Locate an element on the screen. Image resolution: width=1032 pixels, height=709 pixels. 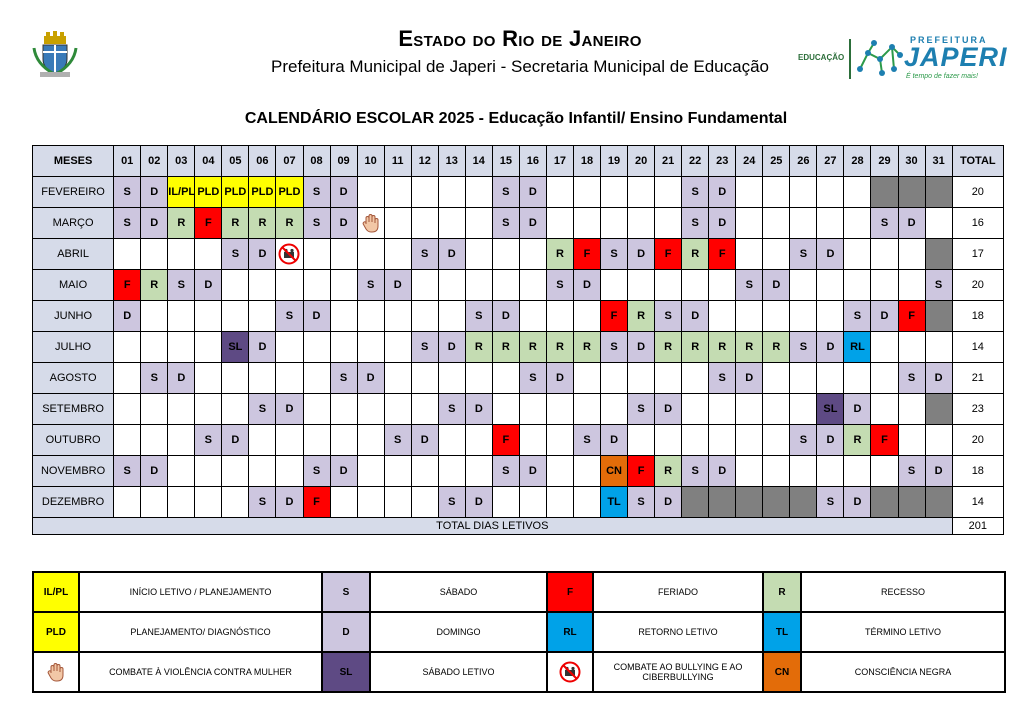
total-school-days-row: TOTAL DIAS LETIVOS 201 is located at coordinates (518, 526).